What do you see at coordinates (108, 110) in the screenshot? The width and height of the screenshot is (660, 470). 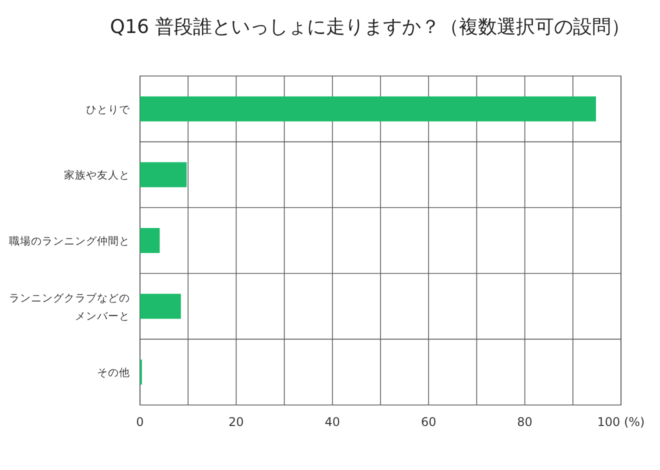 I see `y-tick-label: ひとりで` at bounding box center [108, 110].